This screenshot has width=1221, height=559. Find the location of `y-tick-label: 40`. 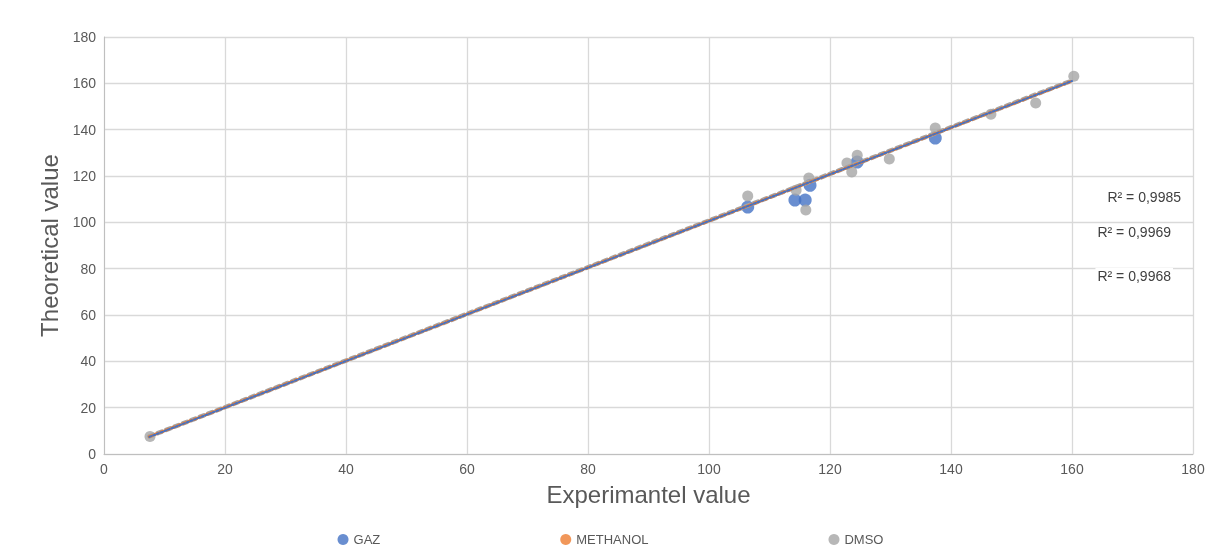

y-tick-label: 40 is located at coordinates (88, 361).